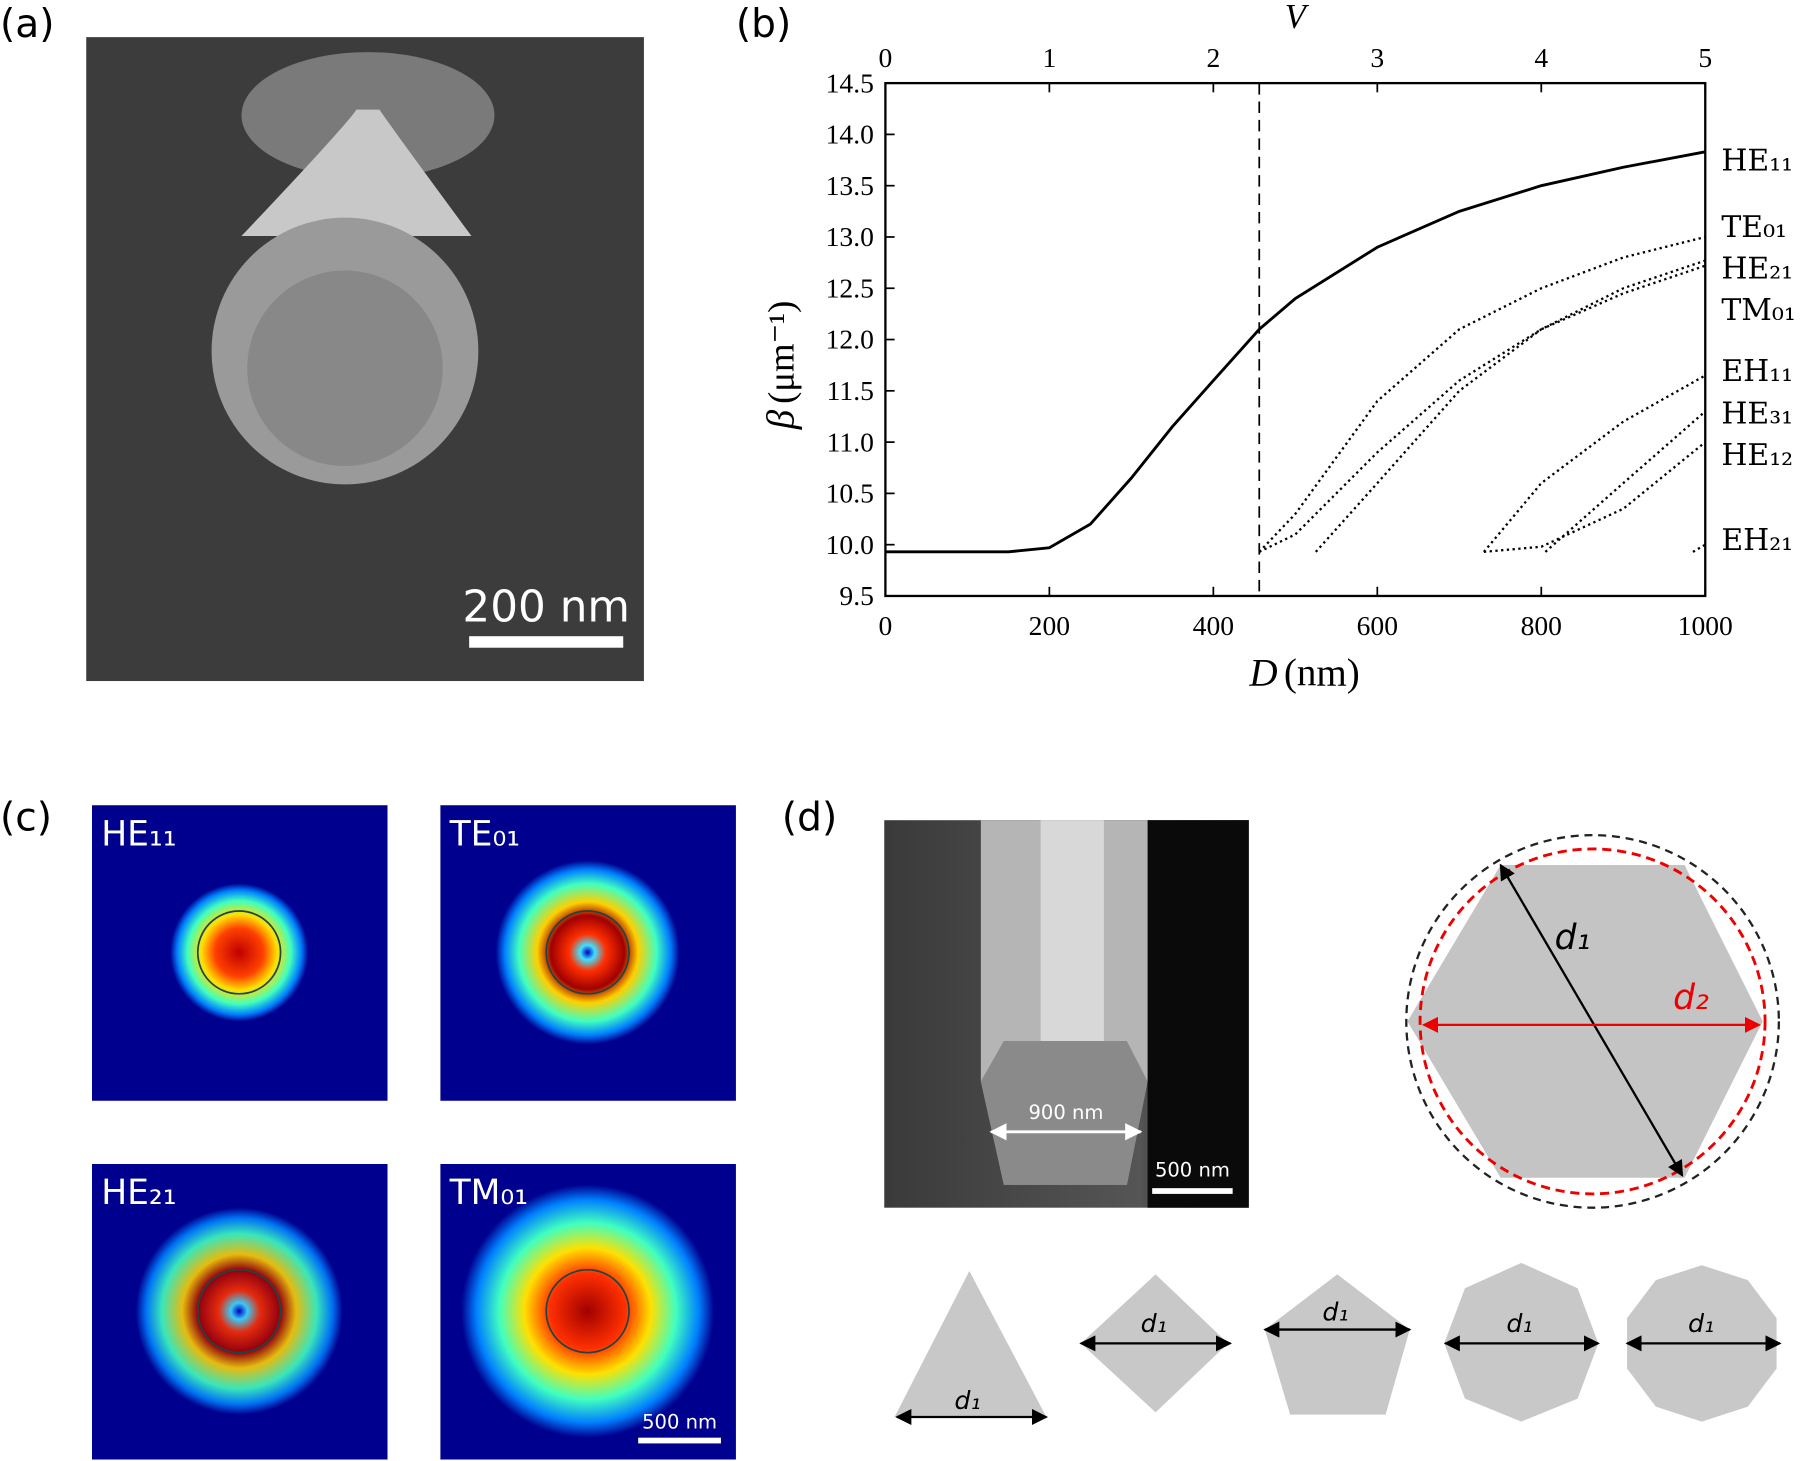 This screenshot has height=1461, width=1803. Describe the element at coordinates (1262, 673) in the screenshot. I see `x-axis-label: D` at that location.